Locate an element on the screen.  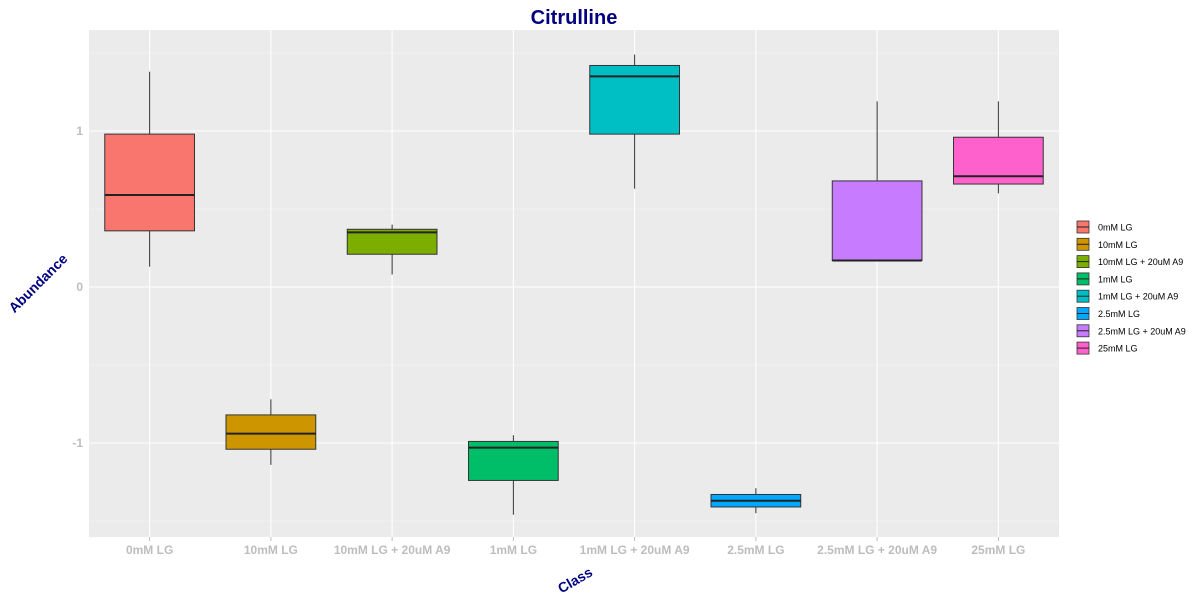
legend-label: 0mM LG is located at coordinates (1115, 228).